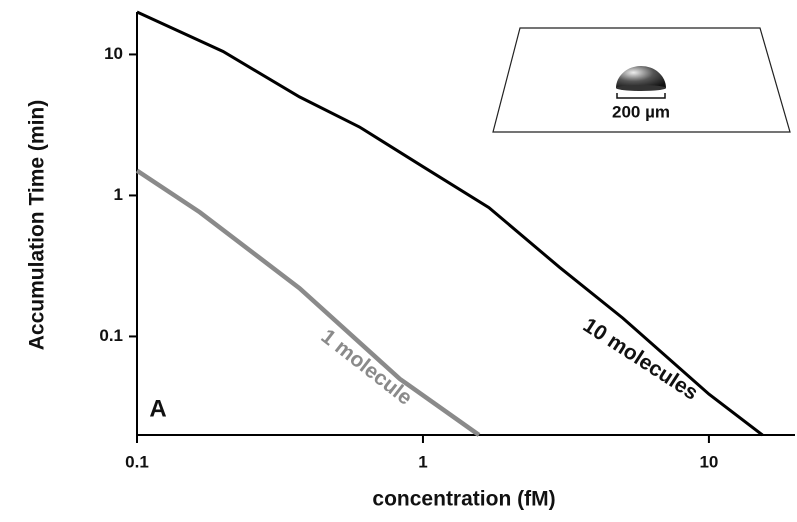 This screenshot has width=797, height=522. I want to click on inset: 200 µm, so click(641, 80).